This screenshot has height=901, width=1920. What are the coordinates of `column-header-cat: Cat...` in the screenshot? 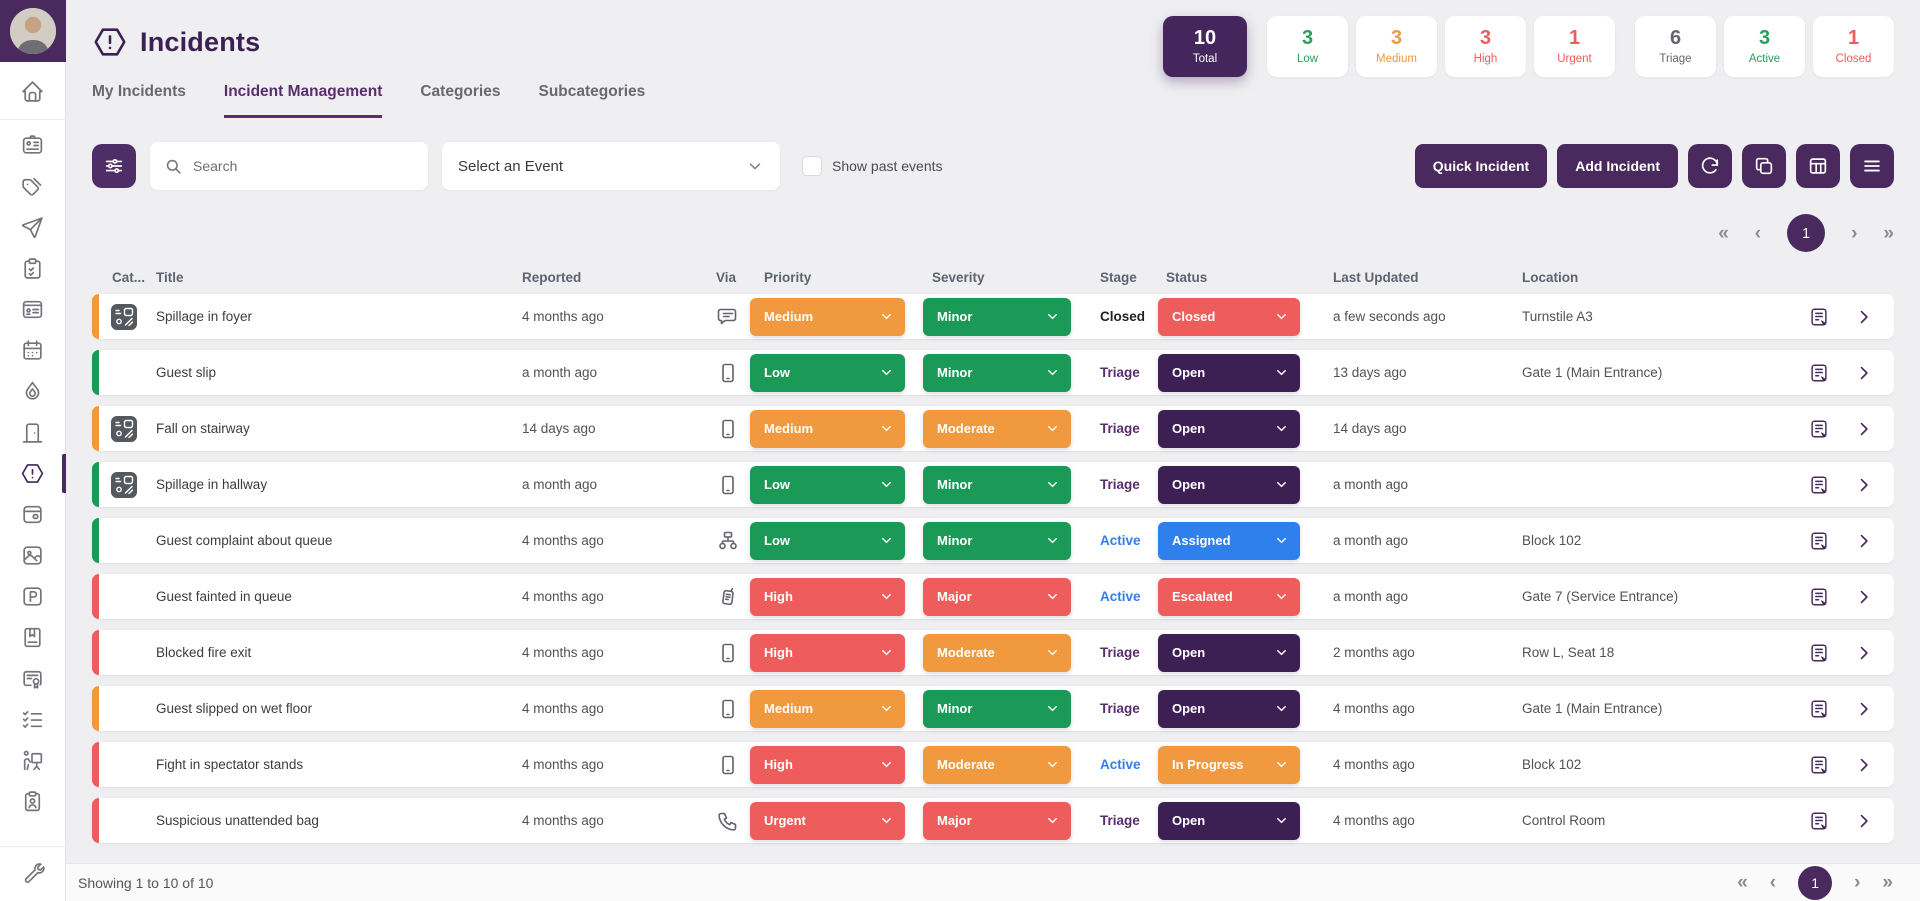 It's located at (129, 277).